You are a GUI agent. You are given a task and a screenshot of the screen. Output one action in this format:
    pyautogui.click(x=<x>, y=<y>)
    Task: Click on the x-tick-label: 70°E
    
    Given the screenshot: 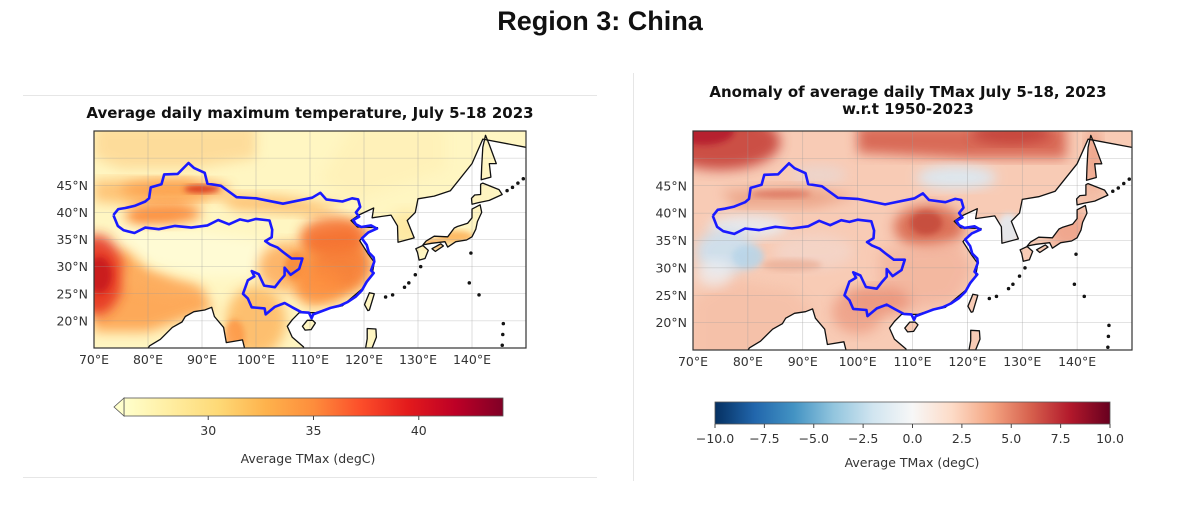 What is the action you would take?
    pyautogui.click(x=693, y=361)
    